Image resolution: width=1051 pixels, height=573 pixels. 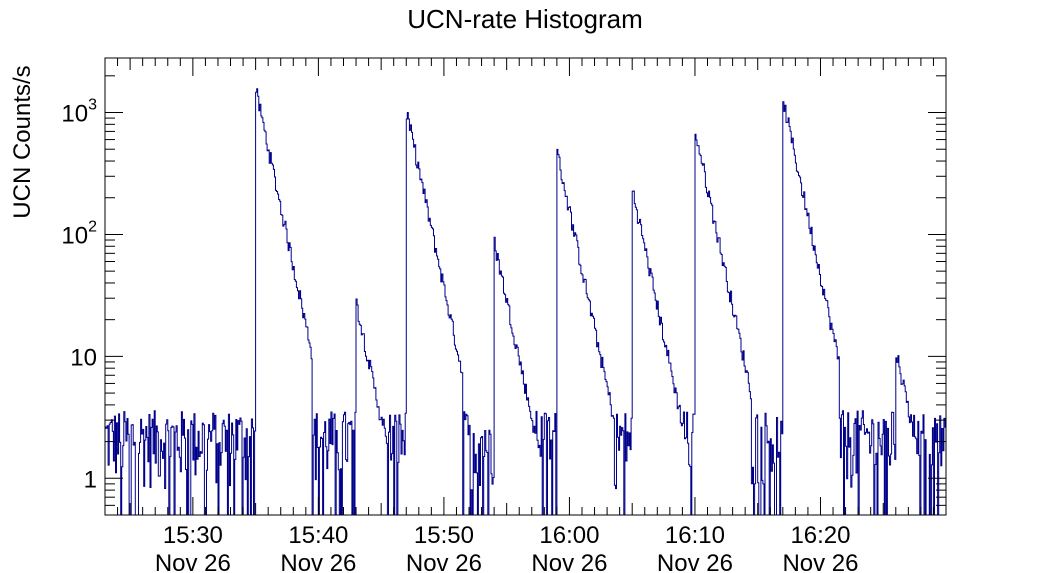 I want to click on x-tick-label-time: 15:50, so click(x=444, y=535).